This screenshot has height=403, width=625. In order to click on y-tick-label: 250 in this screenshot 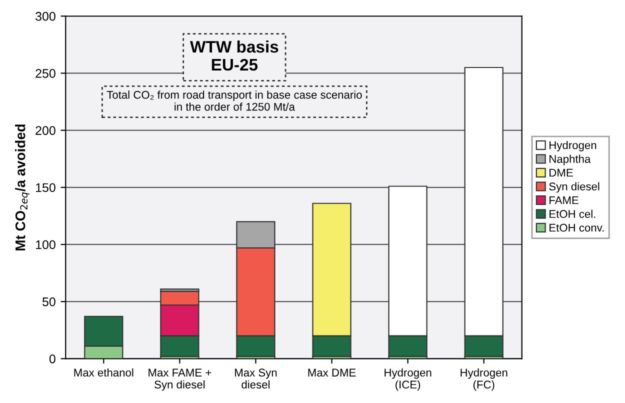, I will do `click(46, 73)`.